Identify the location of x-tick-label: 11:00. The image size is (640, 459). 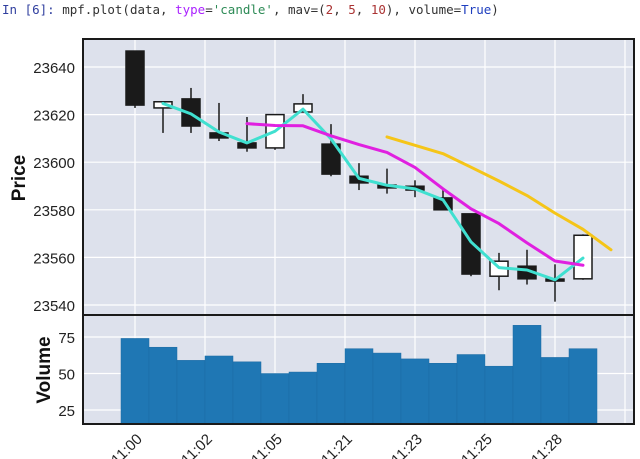
(127, 445).